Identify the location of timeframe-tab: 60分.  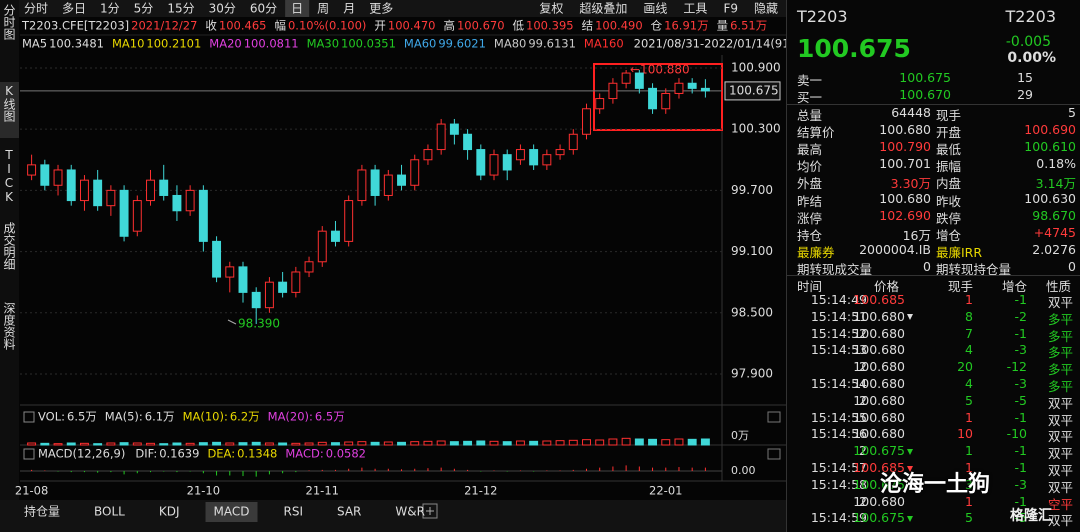
(263, 9).